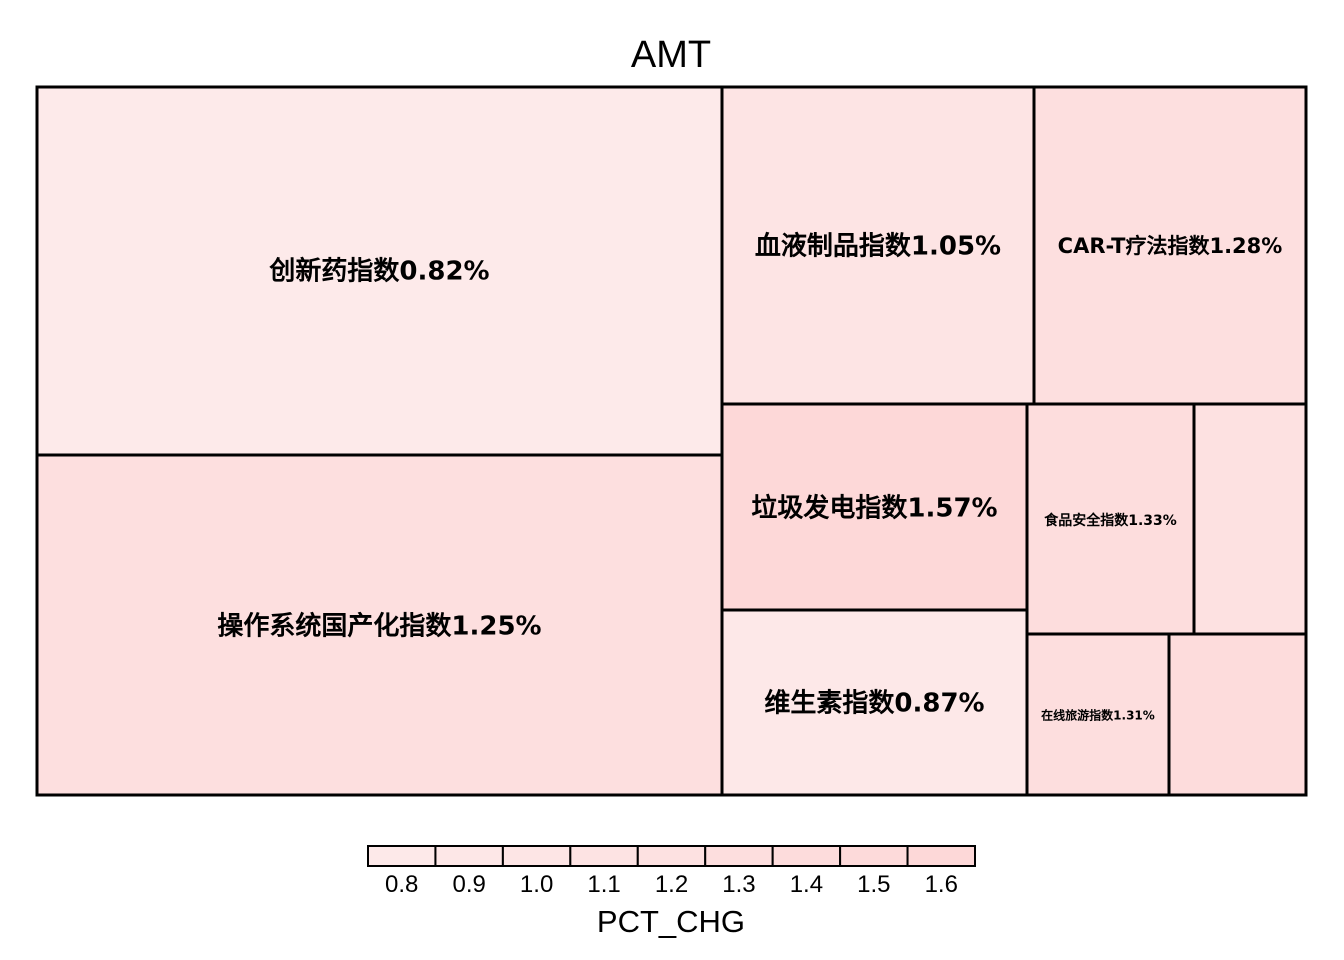 The width and height of the screenshot is (1344, 960). What do you see at coordinates (873, 884) in the screenshot?
I see `legend-tick-label: 1.5` at bounding box center [873, 884].